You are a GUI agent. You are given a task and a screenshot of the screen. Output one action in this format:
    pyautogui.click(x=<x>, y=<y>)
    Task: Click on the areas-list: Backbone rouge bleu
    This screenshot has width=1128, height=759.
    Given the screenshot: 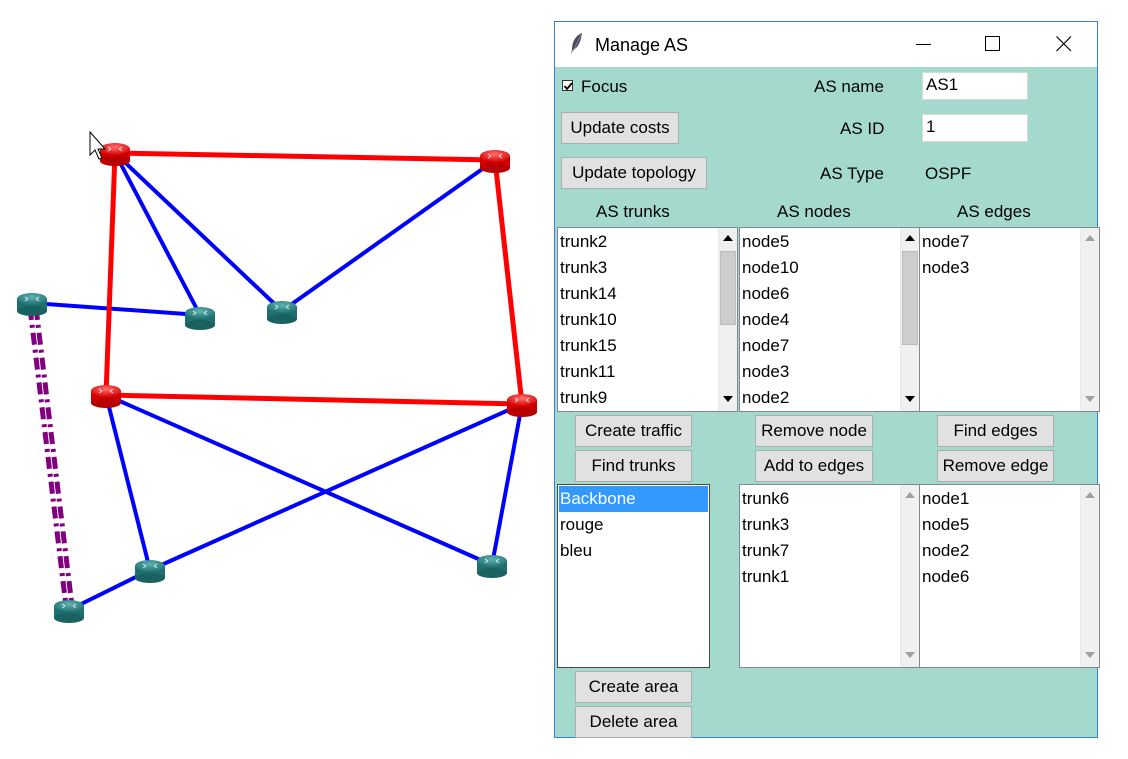 What is the action you would take?
    pyautogui.click(x=633, y=576)
    